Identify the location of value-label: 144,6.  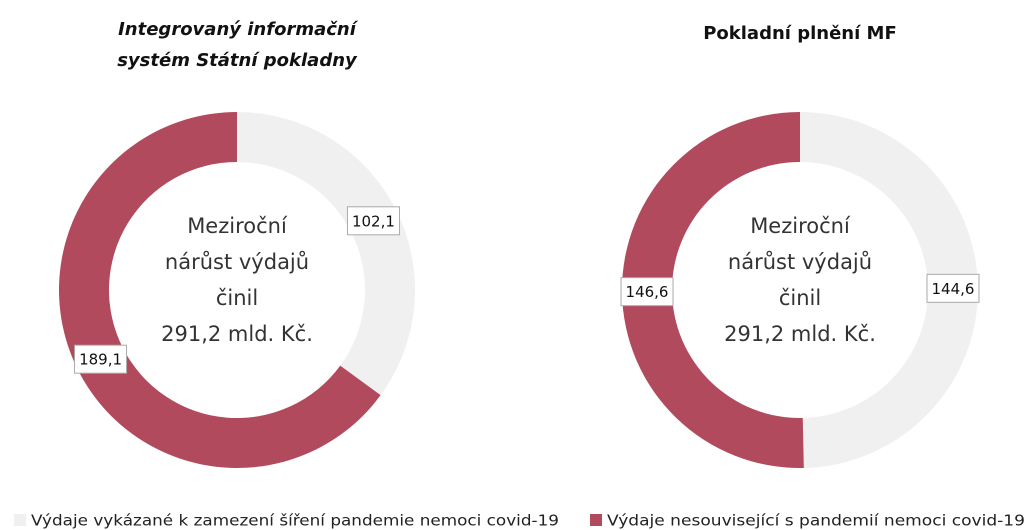
(953, 289).